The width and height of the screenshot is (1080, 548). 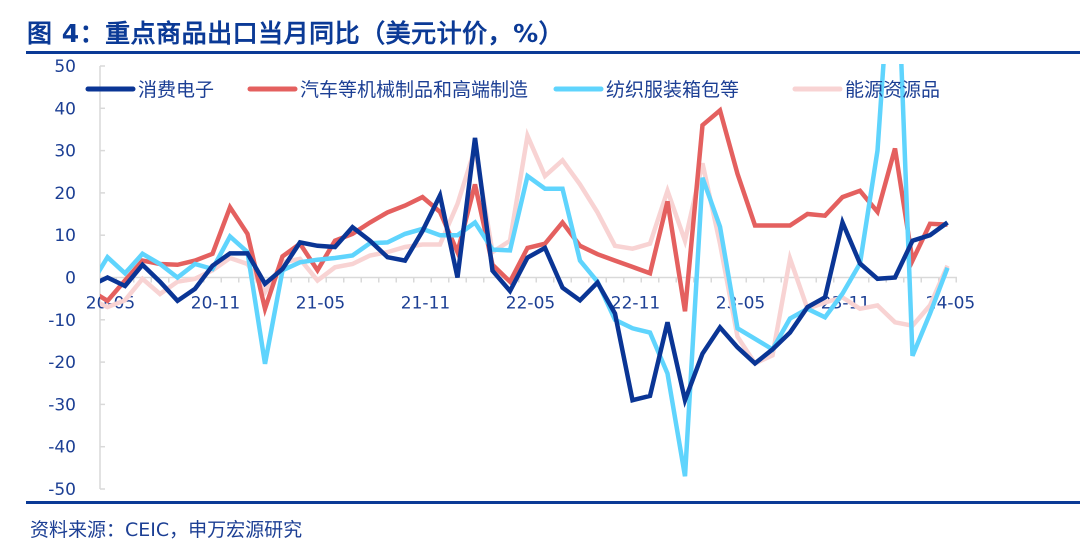 I want to click on y-tick-label: 50, so click(x=65, y=67).